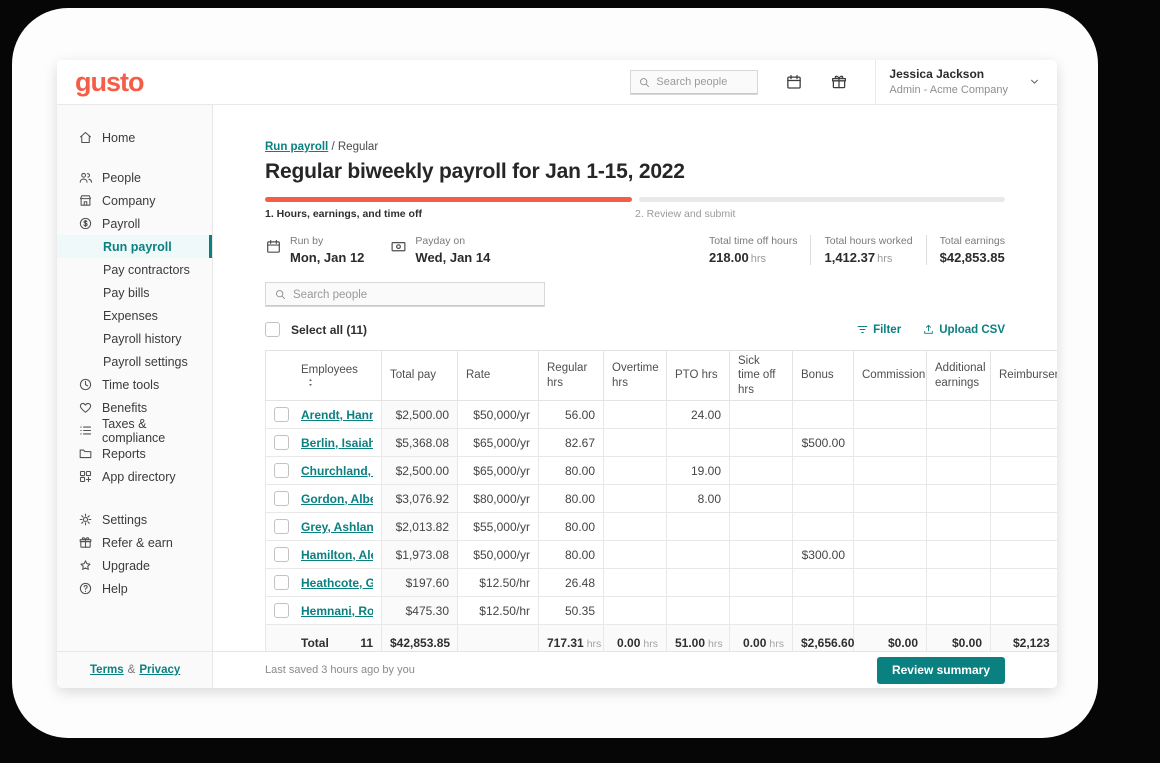 The image size is (1160, 763). What do you see at coordinates (134, 431) in the screenshot?
I see `sidebar-item-taxes: Taxes & compliance` at bounding box center [134, 431].